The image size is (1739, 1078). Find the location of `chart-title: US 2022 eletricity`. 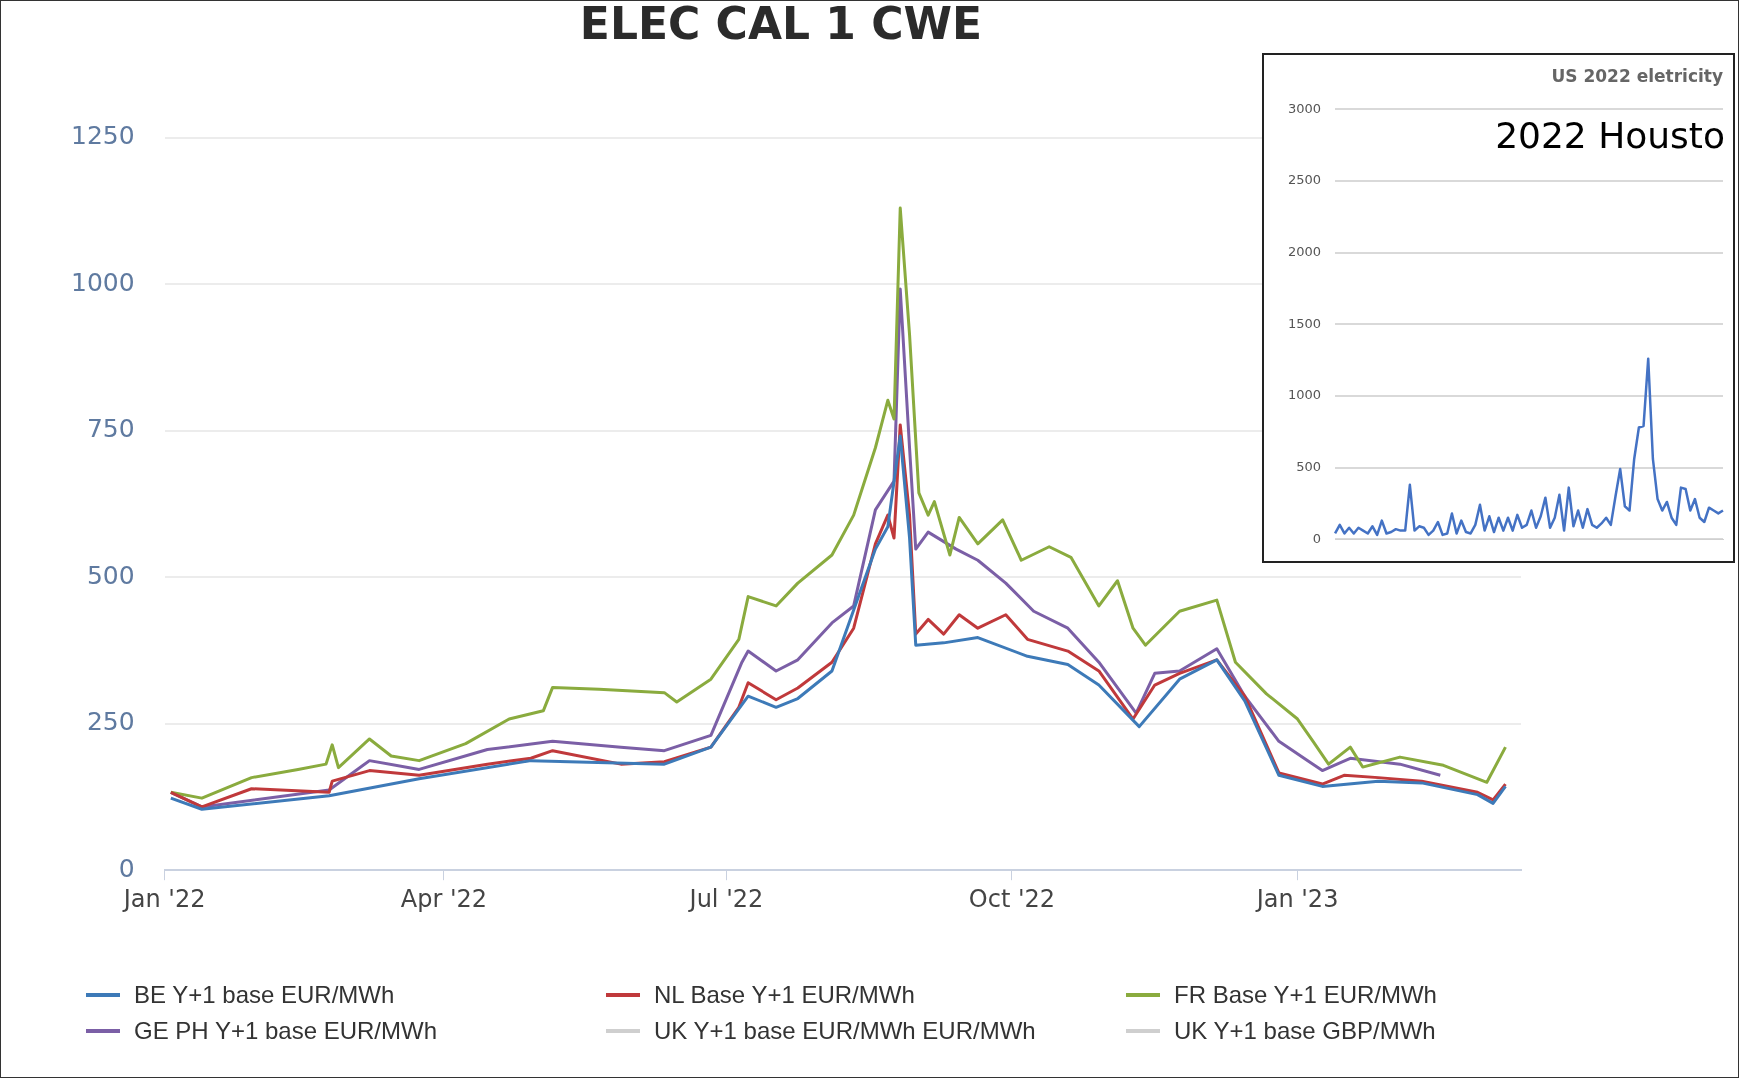

chart-title: US 2022 eletricity is located at coordinates (1637, 75).